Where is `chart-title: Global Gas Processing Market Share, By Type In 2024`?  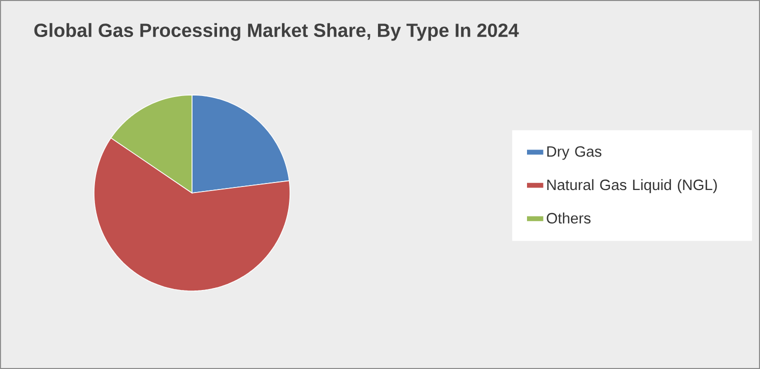
chart-title: Global Gas Processing Market Share, By Type In 2024 is located at coordinates (276, 32).